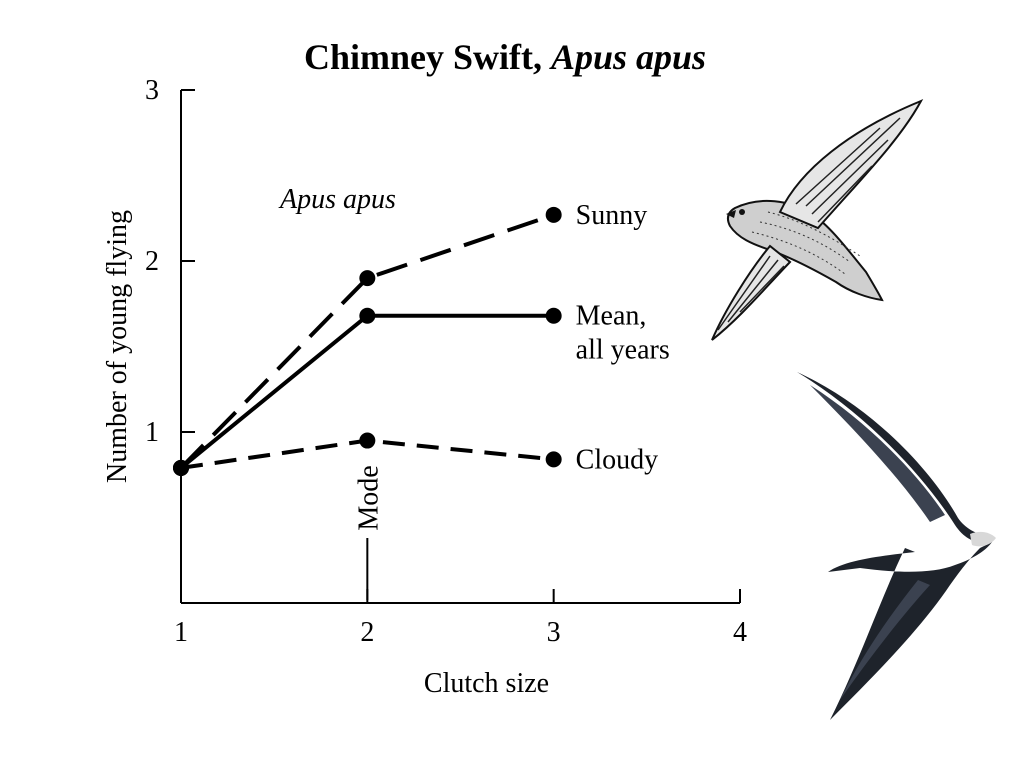 The height and width of the screenshot is (768, 1024). What do you see at coordinates (152, 90) in the screenshot?
I see `y-tick-label: 3` at bounding box center [152, 90].